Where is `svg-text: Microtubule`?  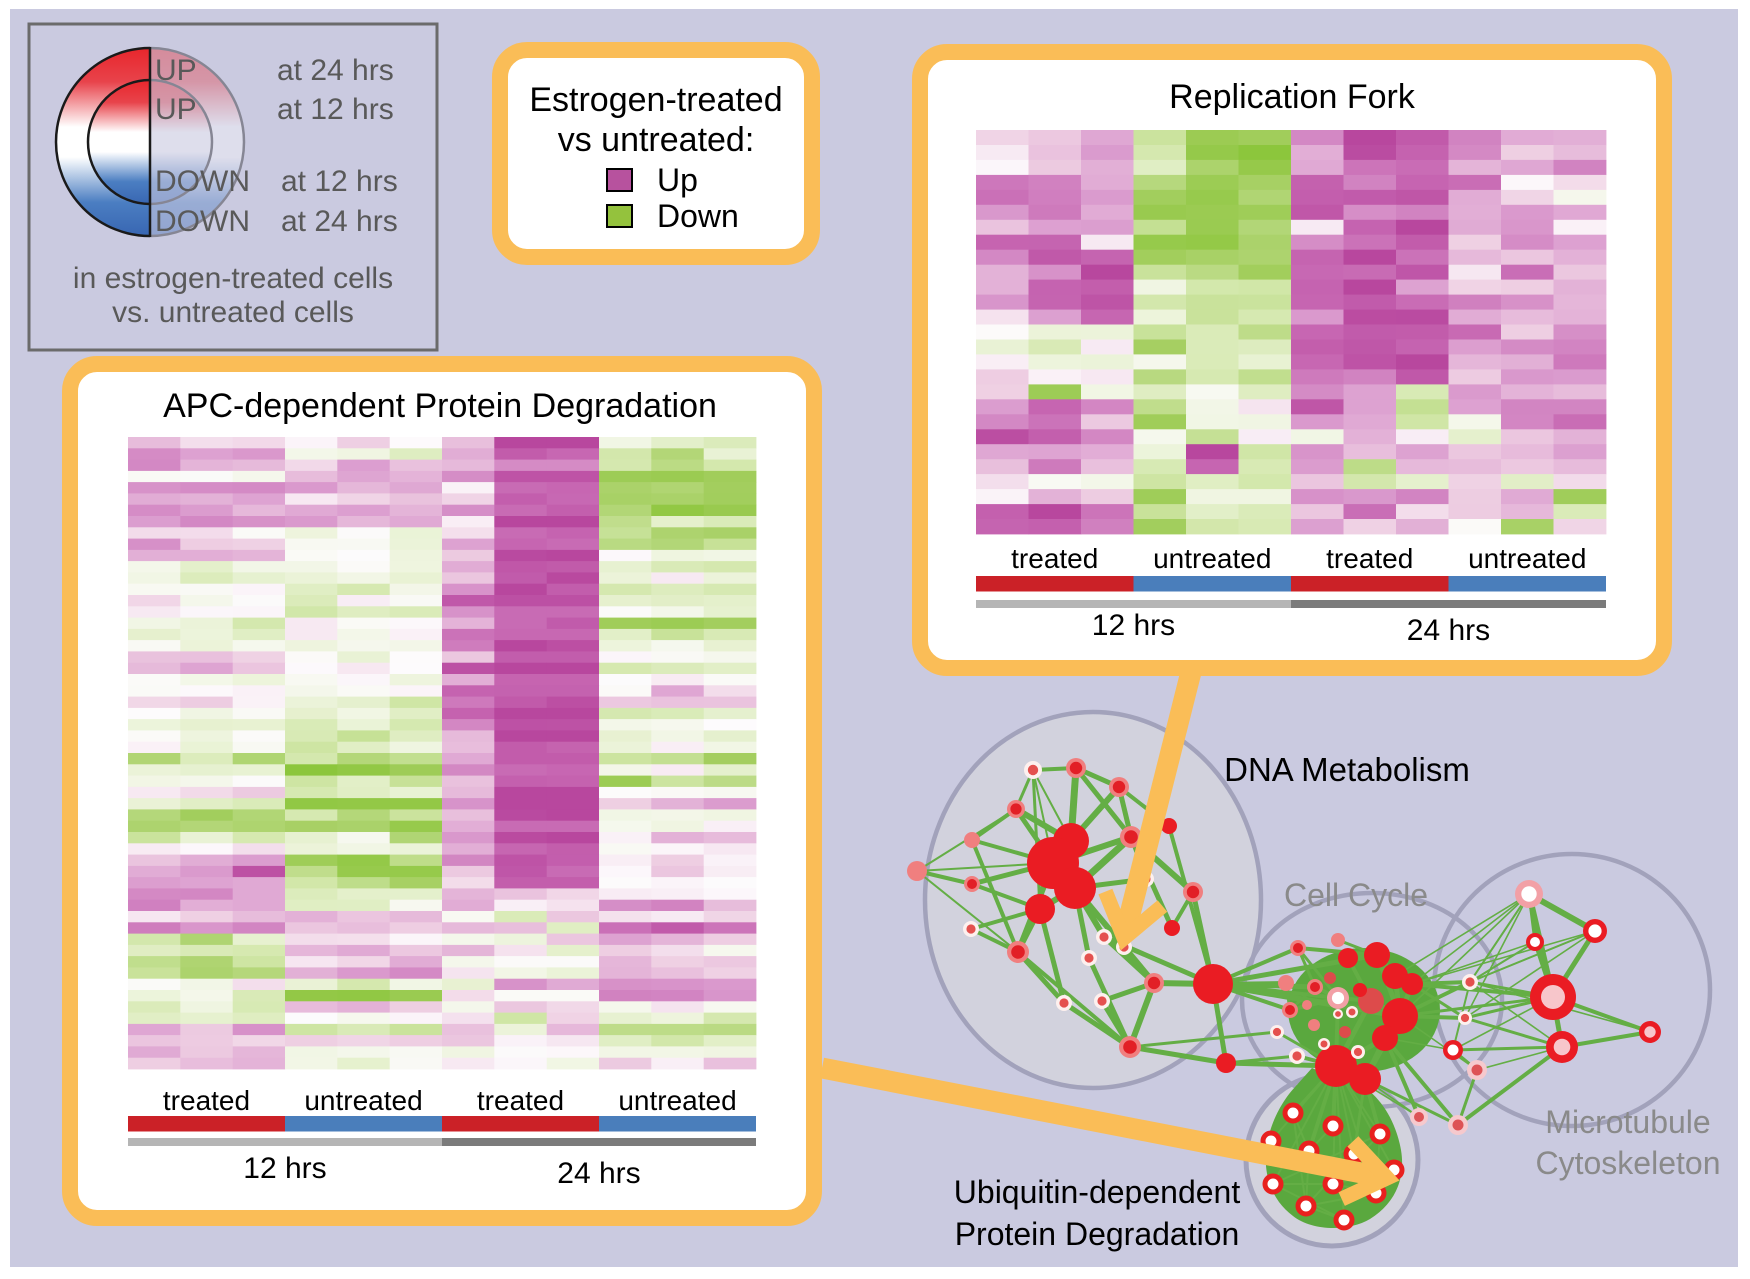
svg-text: Microtubule is located at coordinates (1627, 1122).